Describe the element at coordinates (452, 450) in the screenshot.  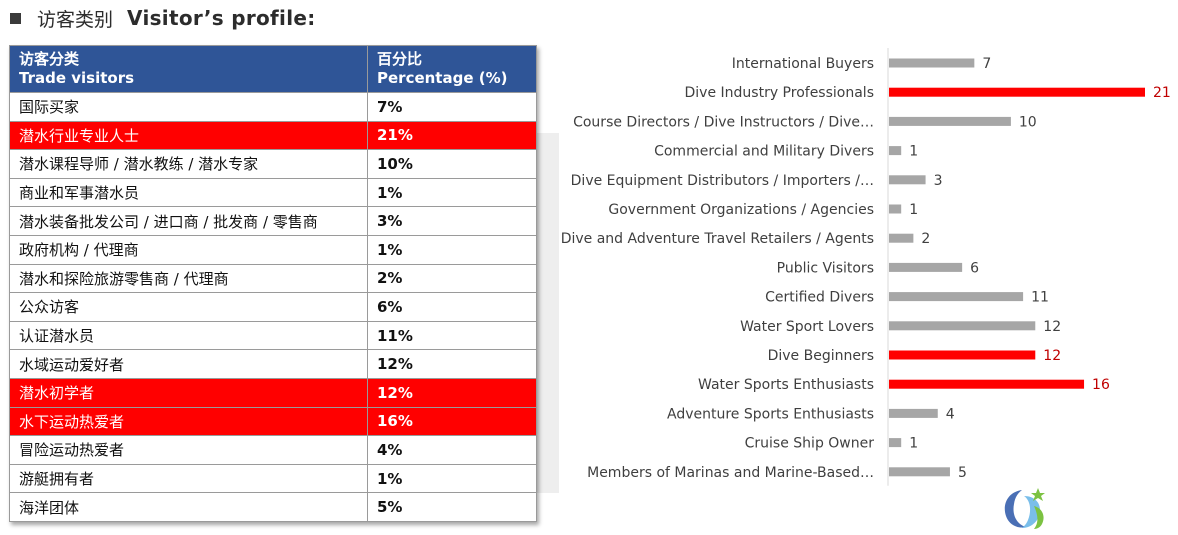
I see `row-percentage: 4%` at that location.